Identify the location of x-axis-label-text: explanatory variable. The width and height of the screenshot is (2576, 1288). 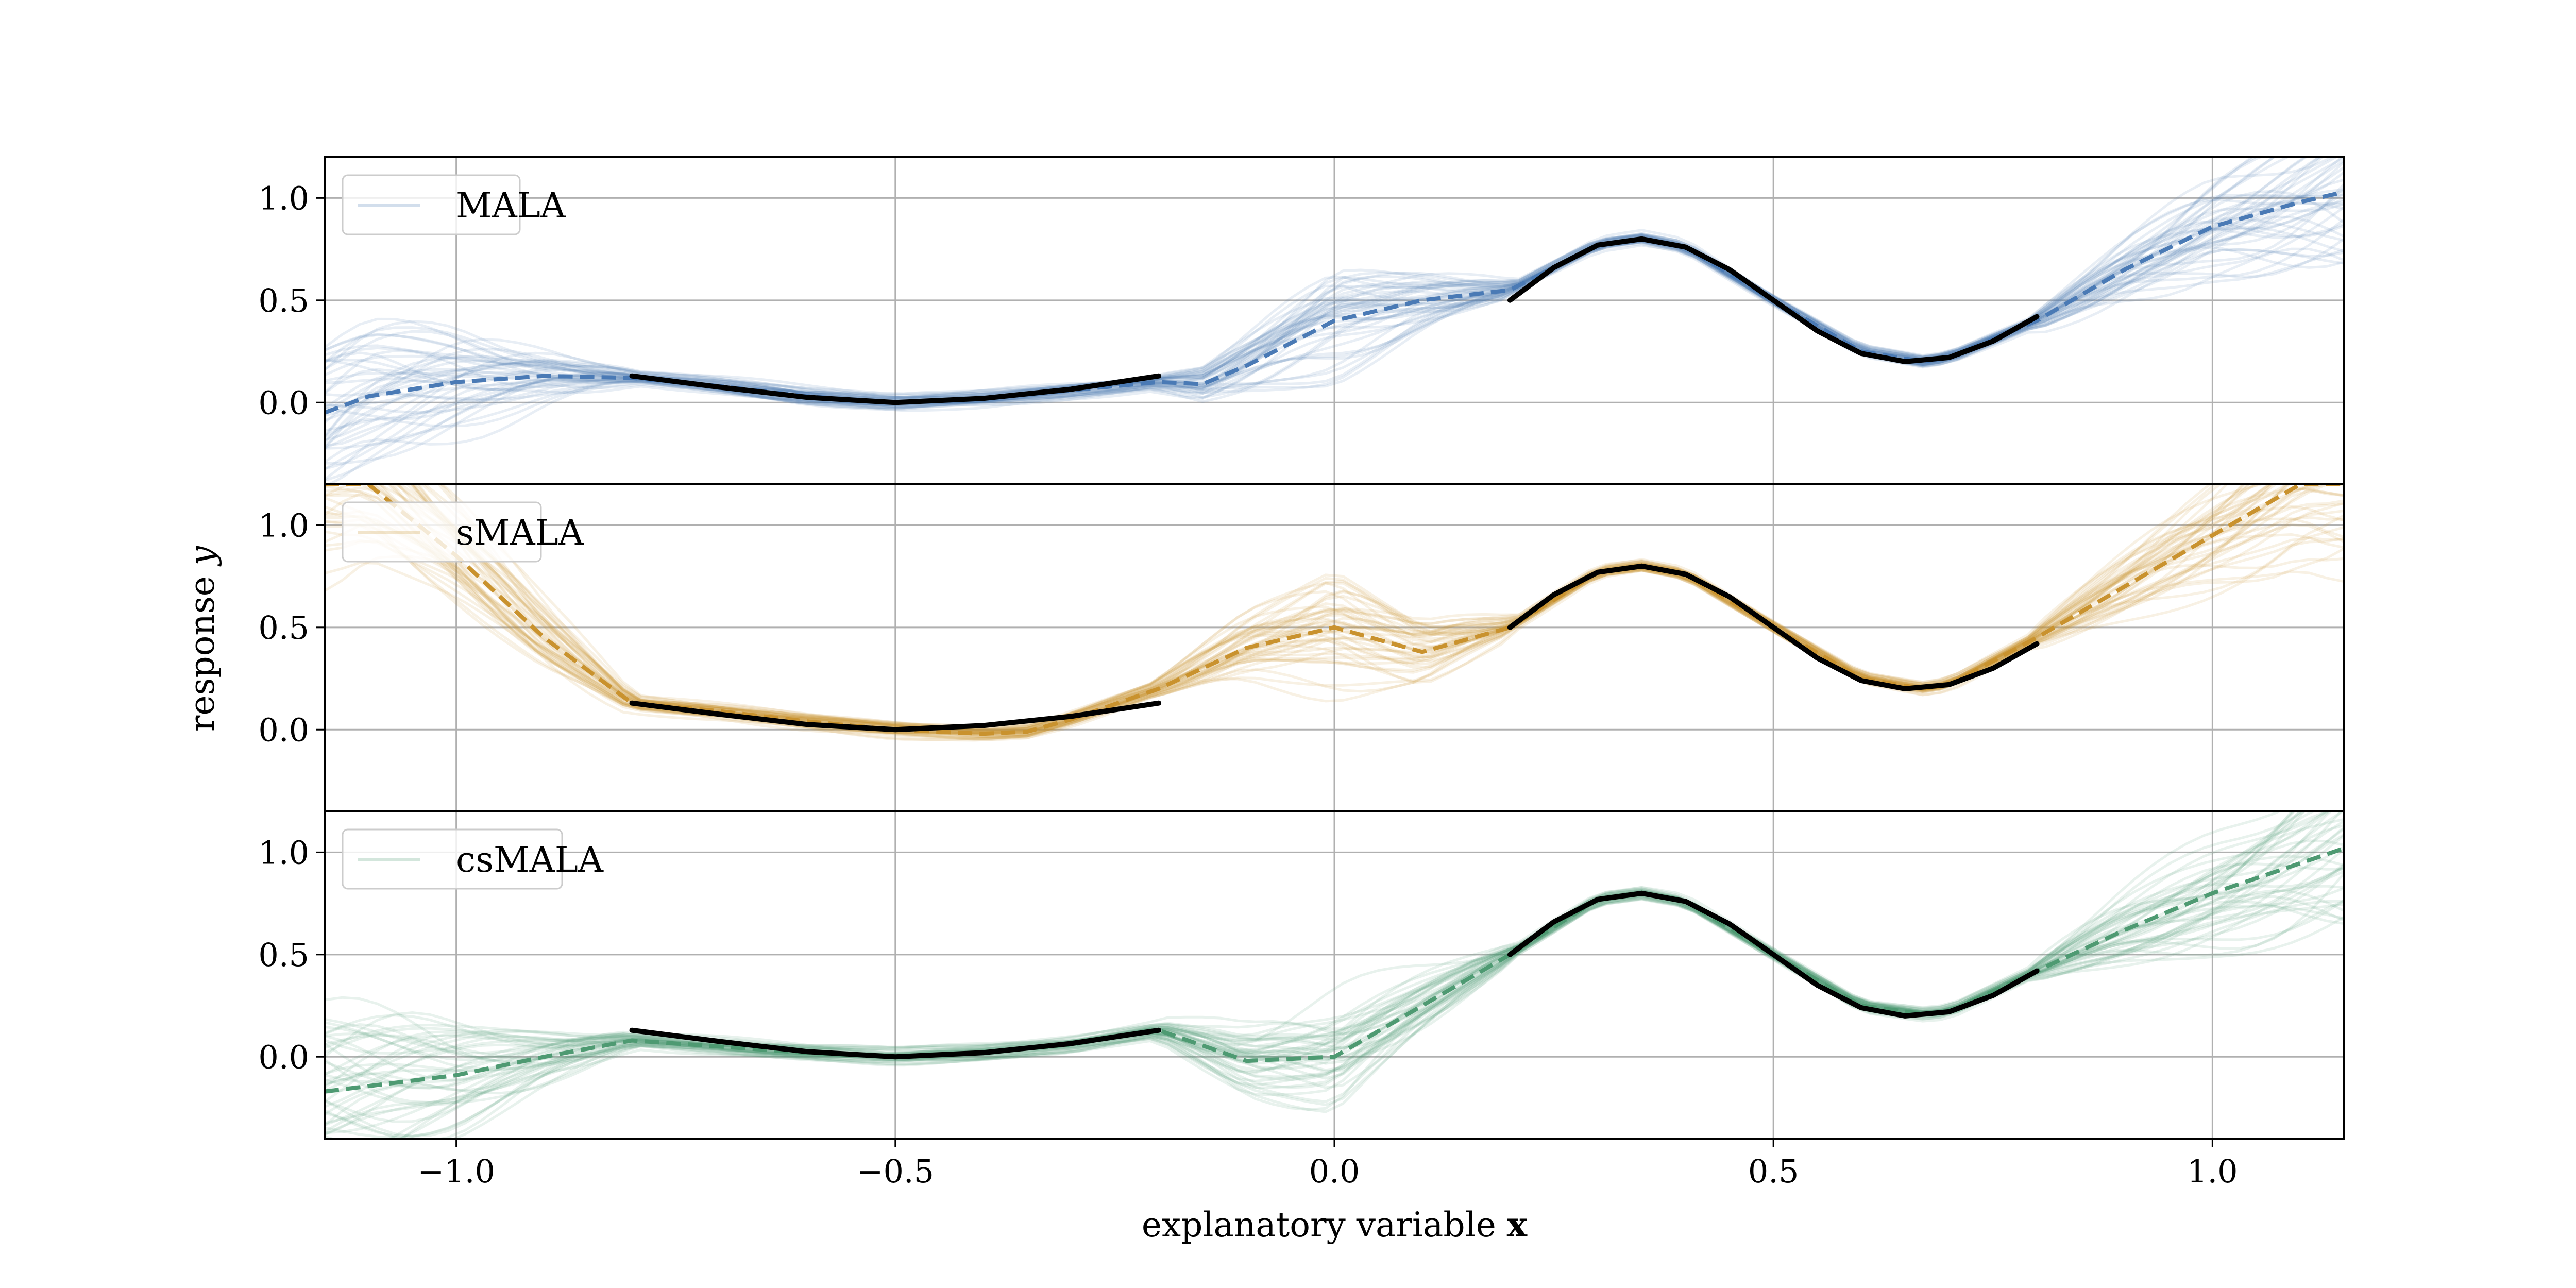
(1324, 1225).